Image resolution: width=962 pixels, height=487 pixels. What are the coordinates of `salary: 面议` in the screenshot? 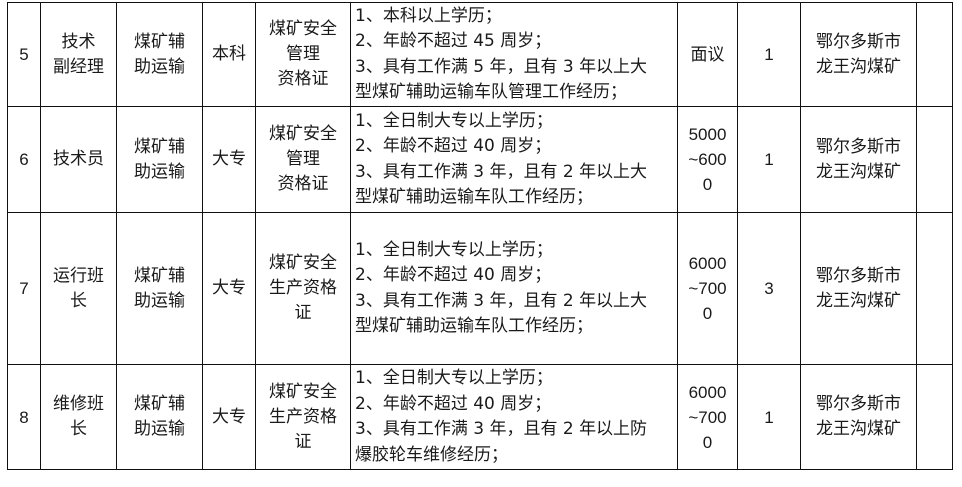 It's located at (707, 54).